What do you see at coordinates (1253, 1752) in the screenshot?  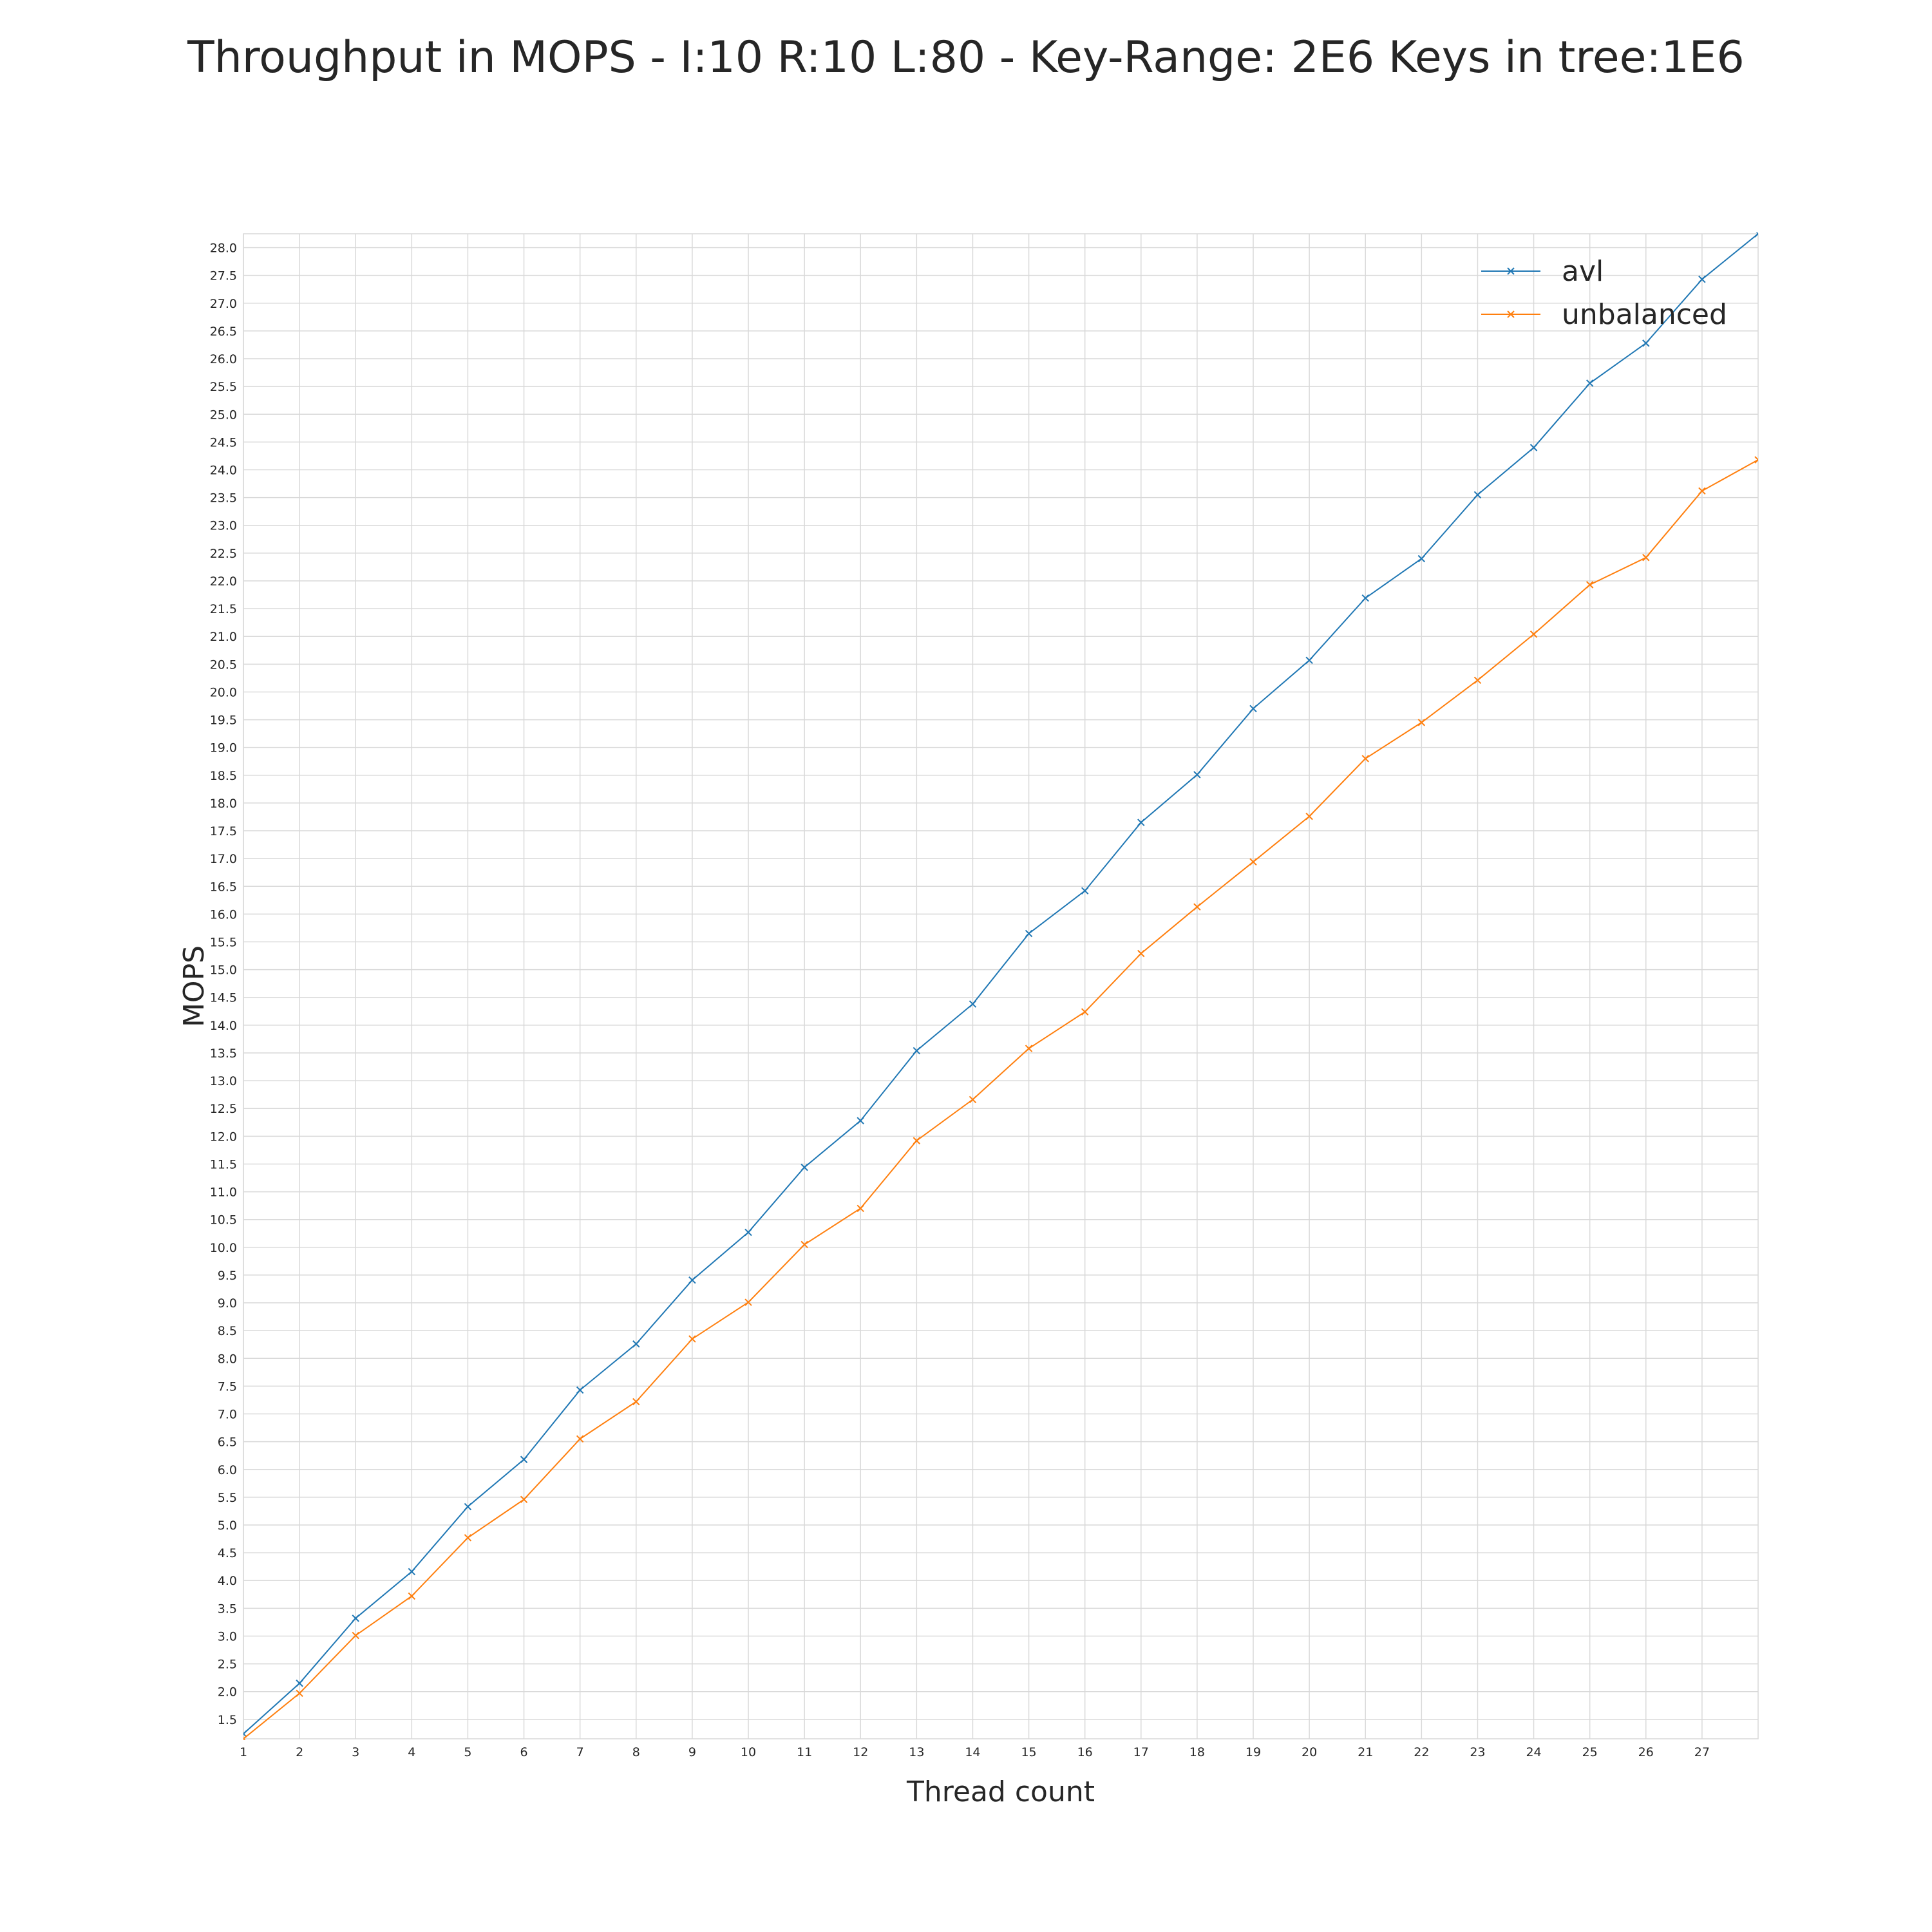 I see `x-tick-label: 19` at bounding box center [1253, 1752].